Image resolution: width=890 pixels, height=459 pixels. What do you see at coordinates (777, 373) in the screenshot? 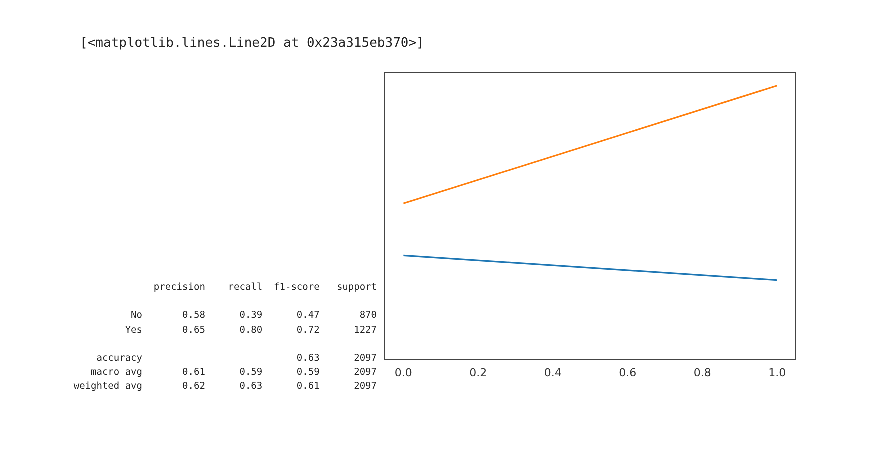
I see `x-tick-label: 1.0` at bounding box center [777, 373].